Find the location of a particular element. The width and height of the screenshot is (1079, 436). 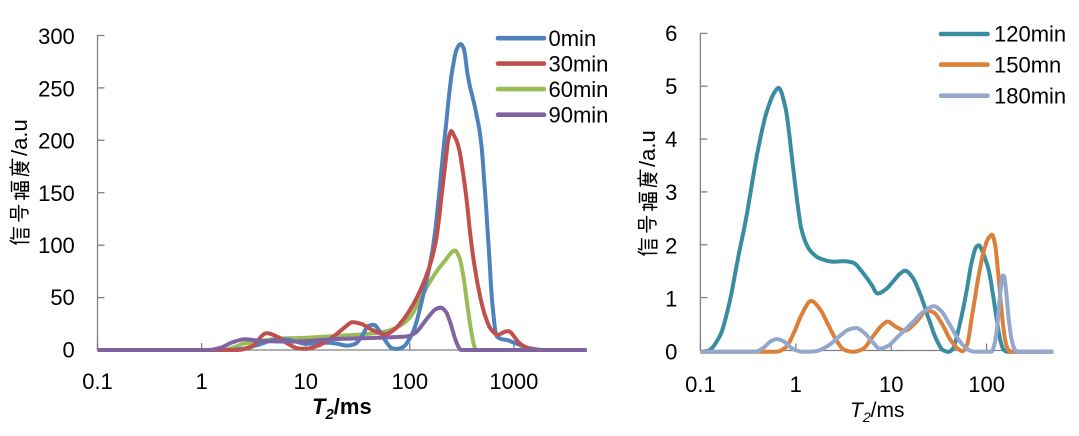

svg-text: 200 is located at coordinates (56, 141).